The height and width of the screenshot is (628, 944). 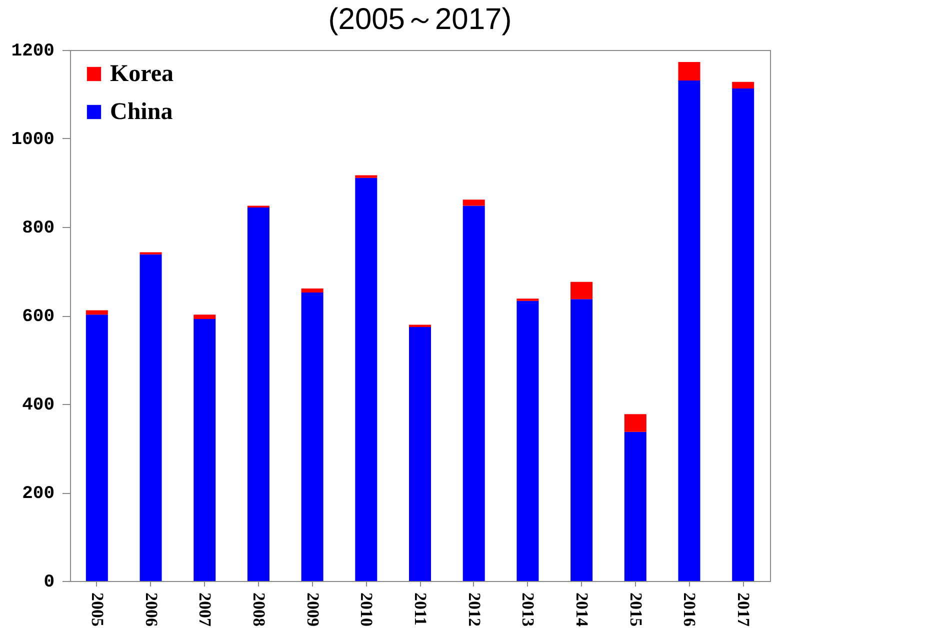 What do you see at coordinates (636, 609) in the screenshot?
I see `x-tick-label: 2015` at bounding box center [636, 609].